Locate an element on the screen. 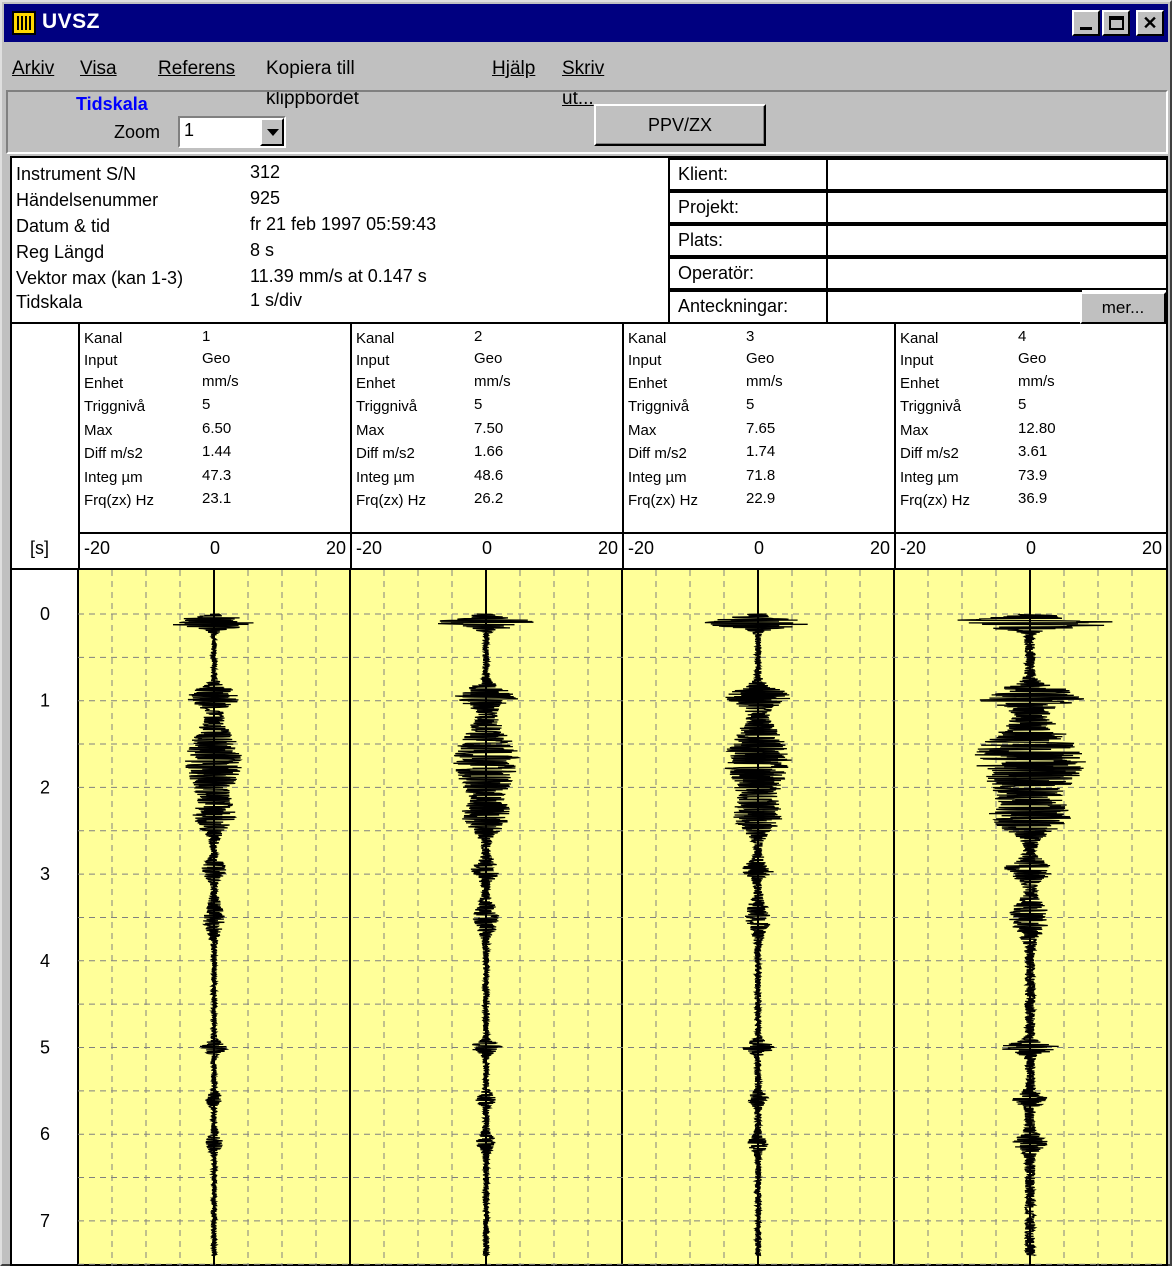 The image size is (1172, 1266). info-value: 312 is located at coordinates (265, 172).